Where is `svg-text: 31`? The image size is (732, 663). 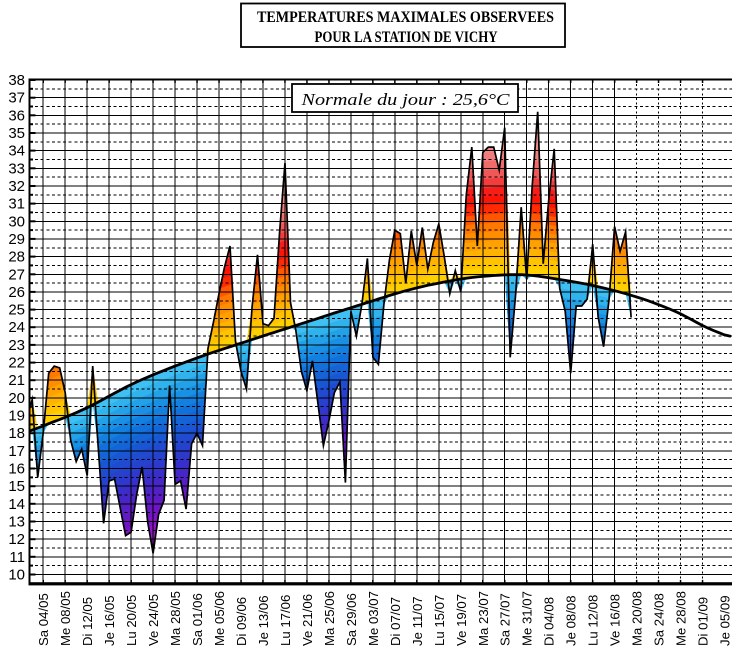
svg-text: 31 is located at coordinates (16, 204).